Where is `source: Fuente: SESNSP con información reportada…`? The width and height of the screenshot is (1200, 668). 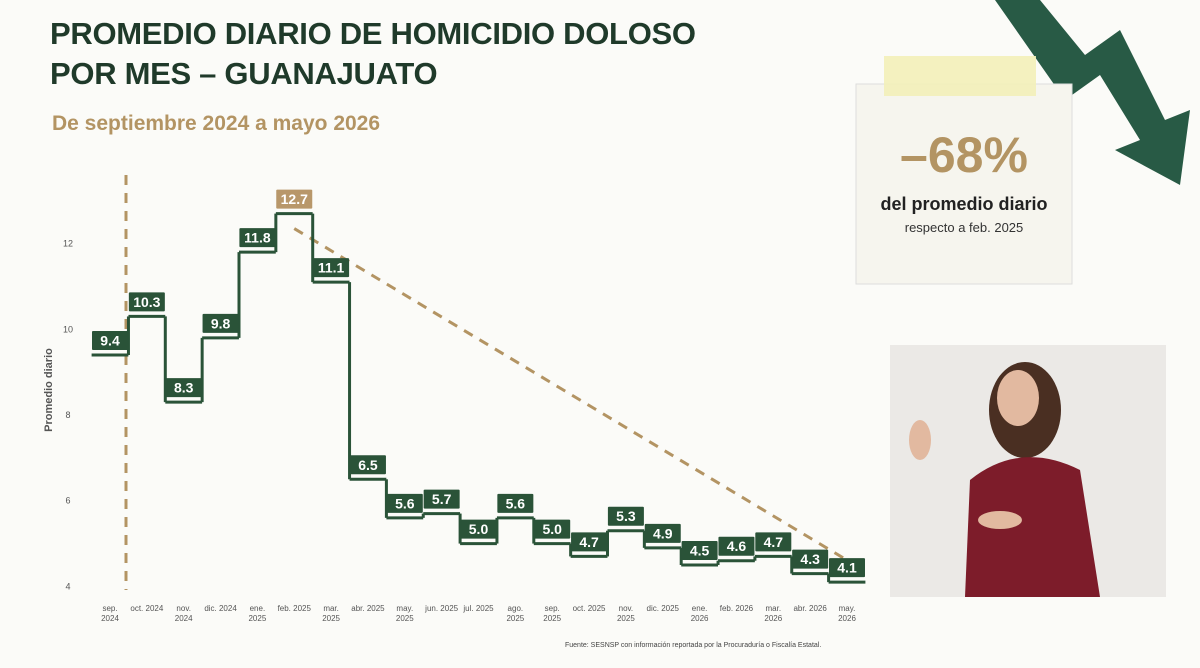 source: Fuente: SESNSP con información reportada… is located at coordinates (693, 645).